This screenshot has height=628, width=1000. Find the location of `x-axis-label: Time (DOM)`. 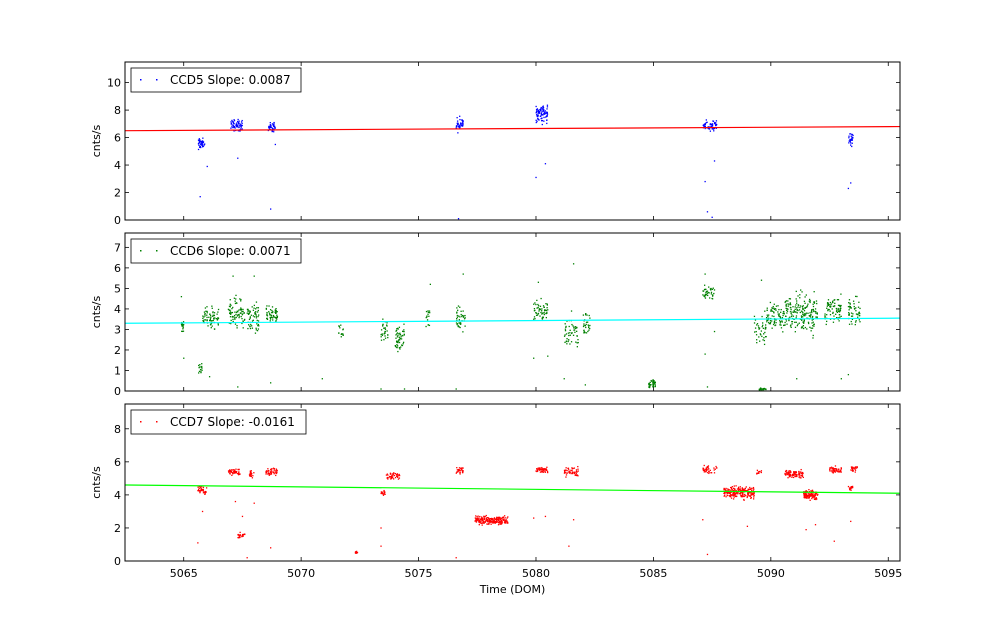

x-axis-label: Time (DOM) is located at coordinates (512, 589).